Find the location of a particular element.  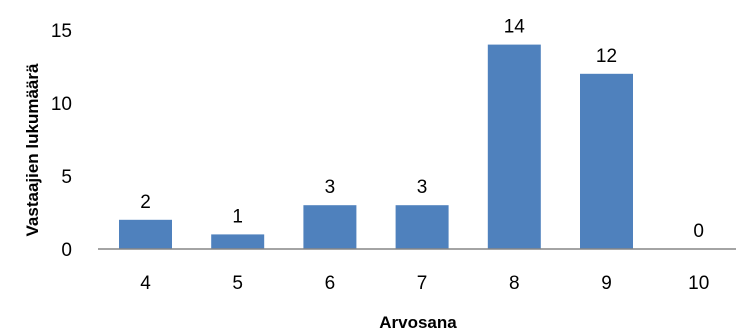

bar-data-label: 12 is located at coordinates (606, 56).